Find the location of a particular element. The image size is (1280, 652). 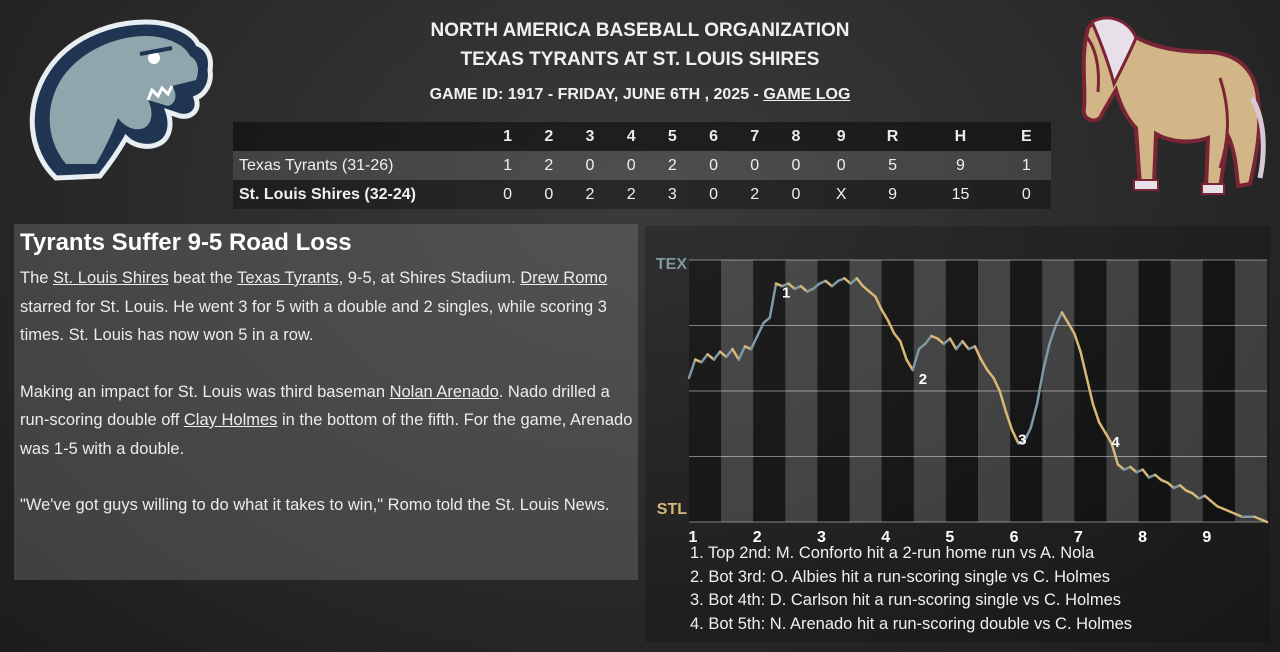

column-header: 4 is located at coordinates (631, 136).